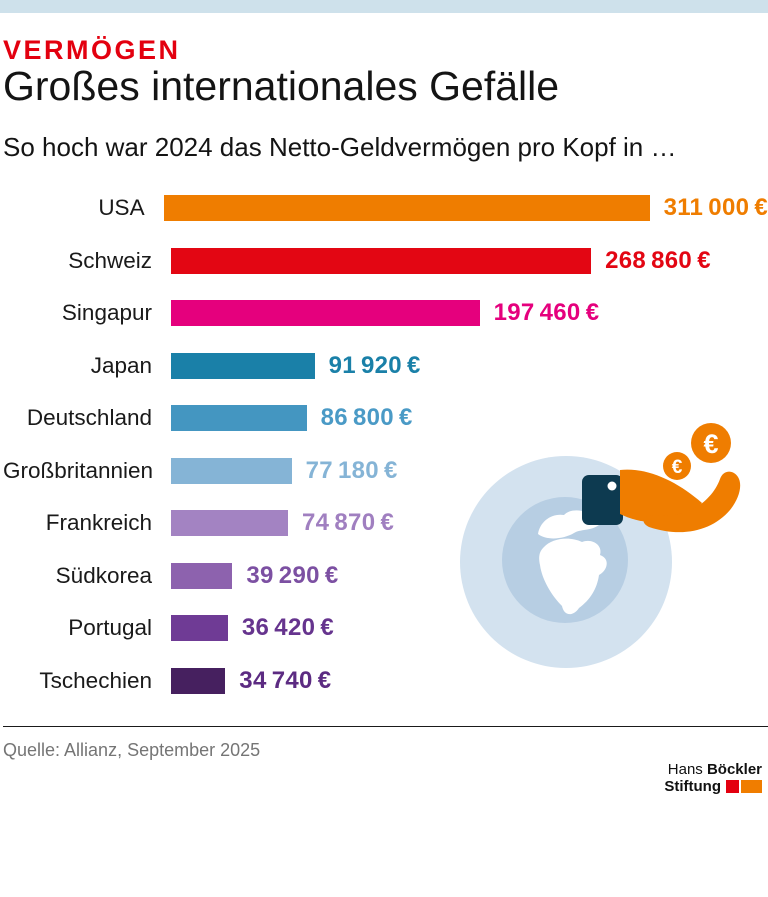 This screenshot has width=768, height=897. I want to click on bar-row: Schweiz 268 860 €, so click(385, 260).